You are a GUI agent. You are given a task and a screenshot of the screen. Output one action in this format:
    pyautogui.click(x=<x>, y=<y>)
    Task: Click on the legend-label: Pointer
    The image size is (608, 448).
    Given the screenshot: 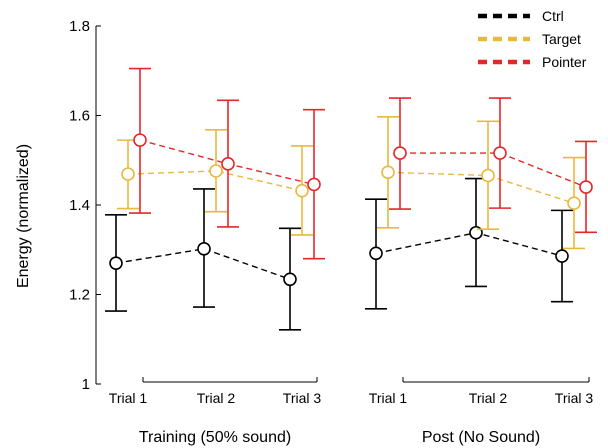 What is the action you would take?
    pyautogui.click(x=564, y=62)
    